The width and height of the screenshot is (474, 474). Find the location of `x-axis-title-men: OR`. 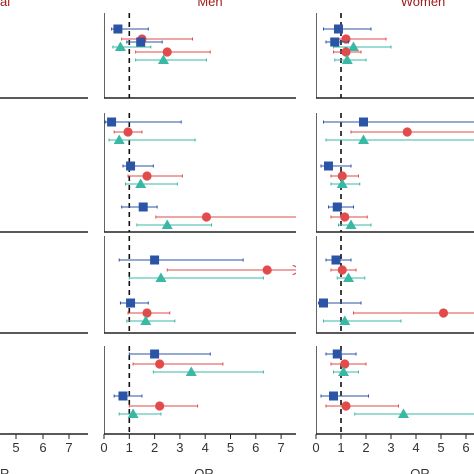

x-axis-title-men: OR is located at coordinates (204, 470).